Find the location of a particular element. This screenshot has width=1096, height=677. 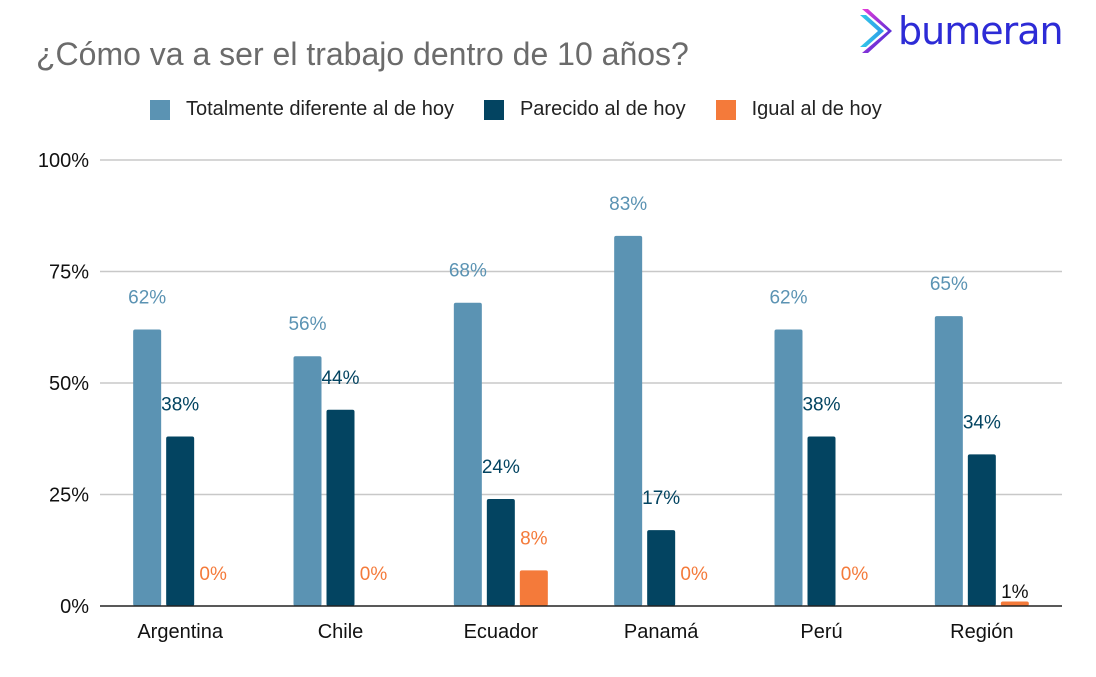

legend-swatch-igual is located at coordinates (725, 109).